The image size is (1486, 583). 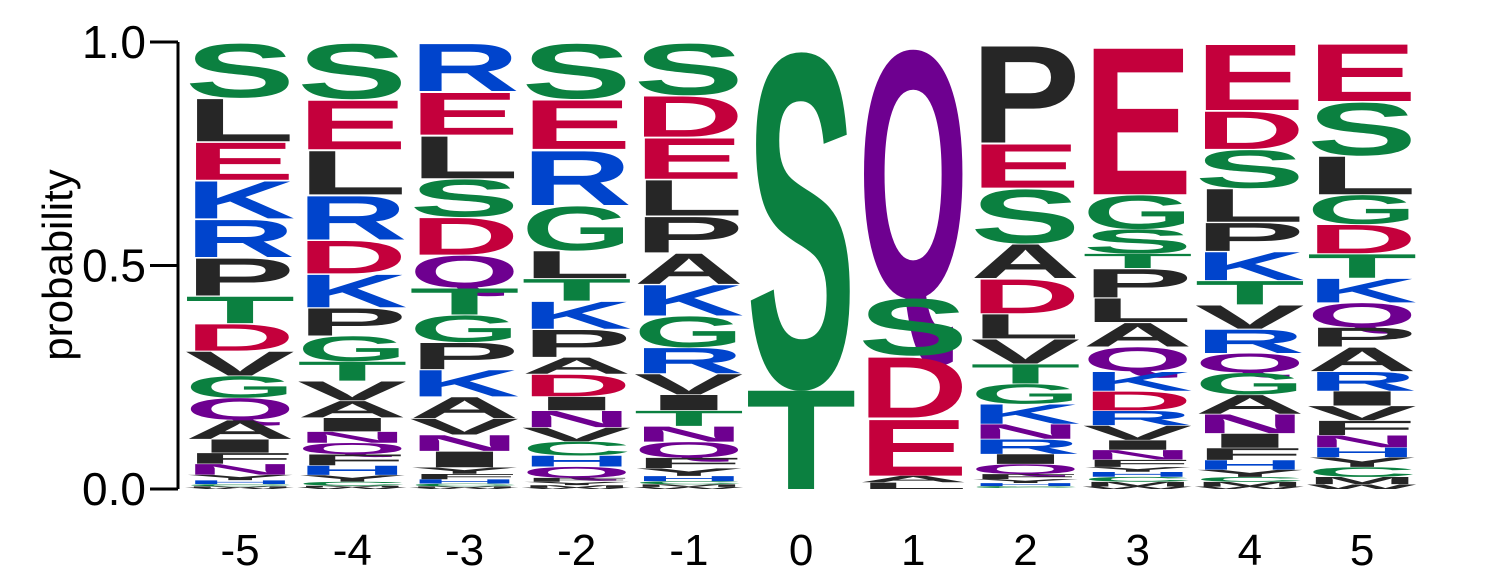 I want to click on logo-letter: H, so click(x=1025, y=484).